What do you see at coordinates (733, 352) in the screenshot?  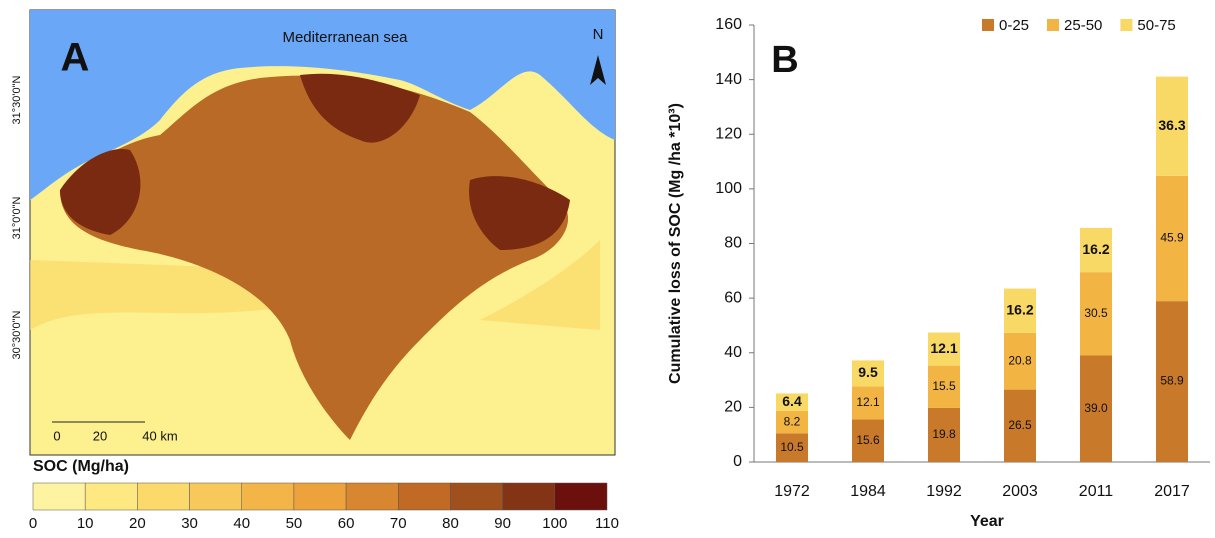 I see `y-tick-label: 40` at bounding box center [733, 352].